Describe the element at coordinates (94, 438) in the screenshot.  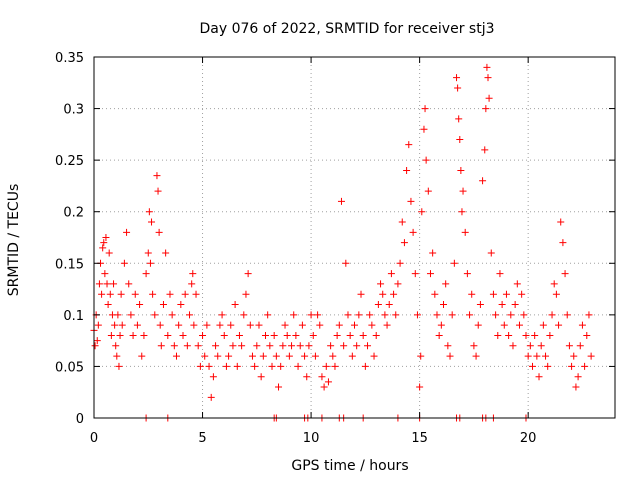
I see `x-tick-label: 0` at that location.